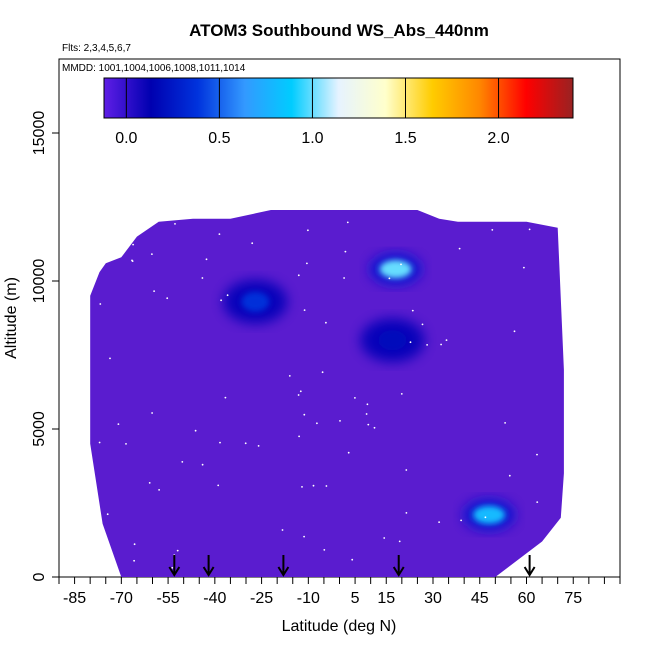 The image size is (650, 650). What do you see at coordinates (154, 68) in the screenshot?
I see `dates-note: MMDD: 1001,1004,1006,1008,1011,1014` at bounding box center [154, 68].